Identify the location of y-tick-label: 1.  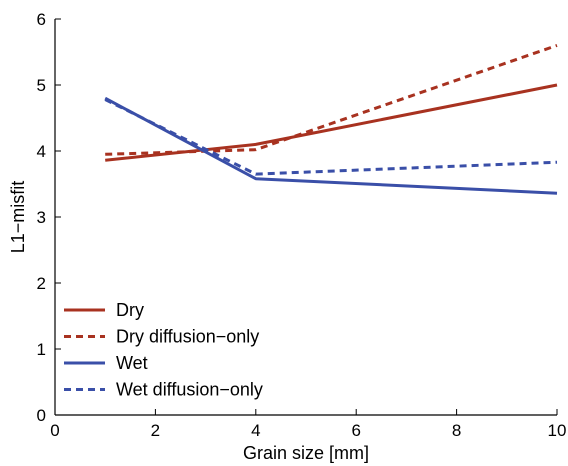
(41, 349).